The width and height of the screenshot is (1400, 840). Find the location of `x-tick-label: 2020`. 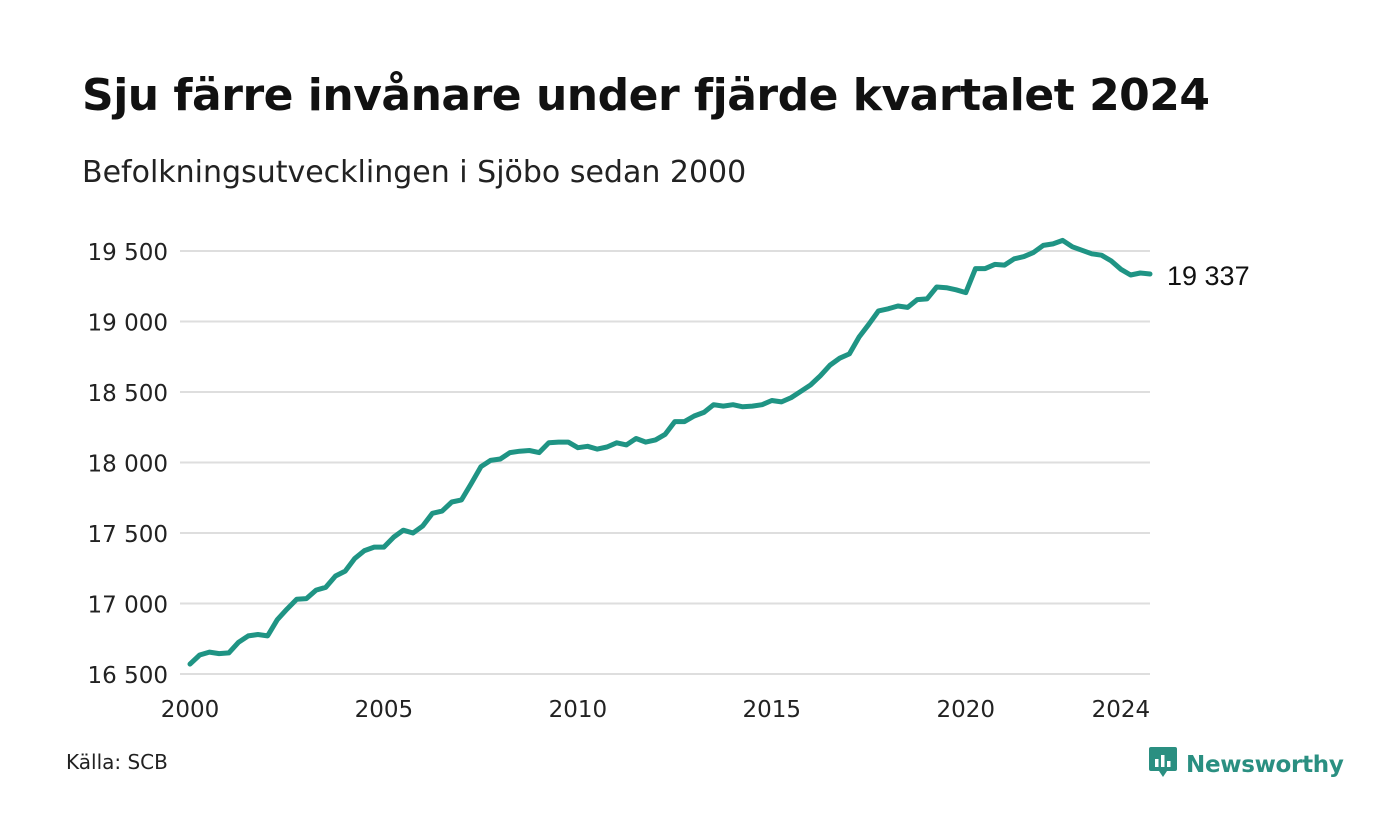

x-tick-label: 2020 is located at coordinates (965, 710).